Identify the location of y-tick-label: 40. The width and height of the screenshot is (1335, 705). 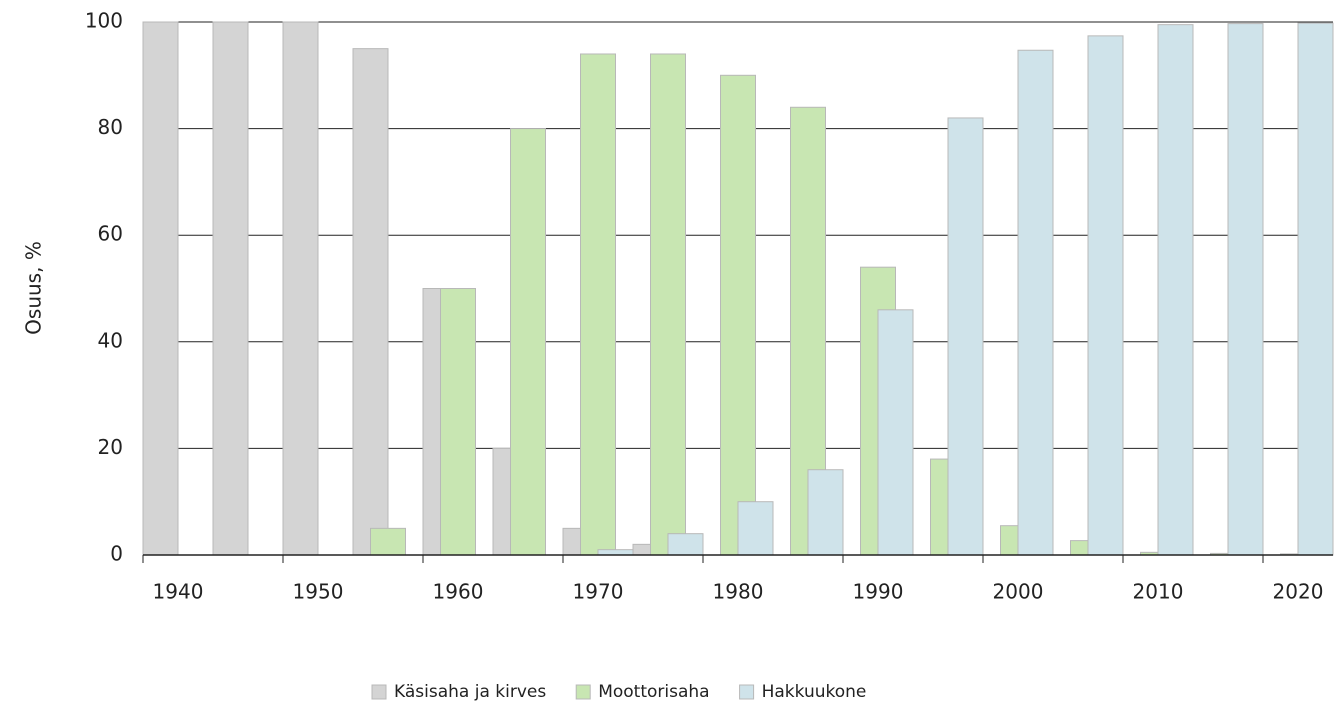
(110, 340).